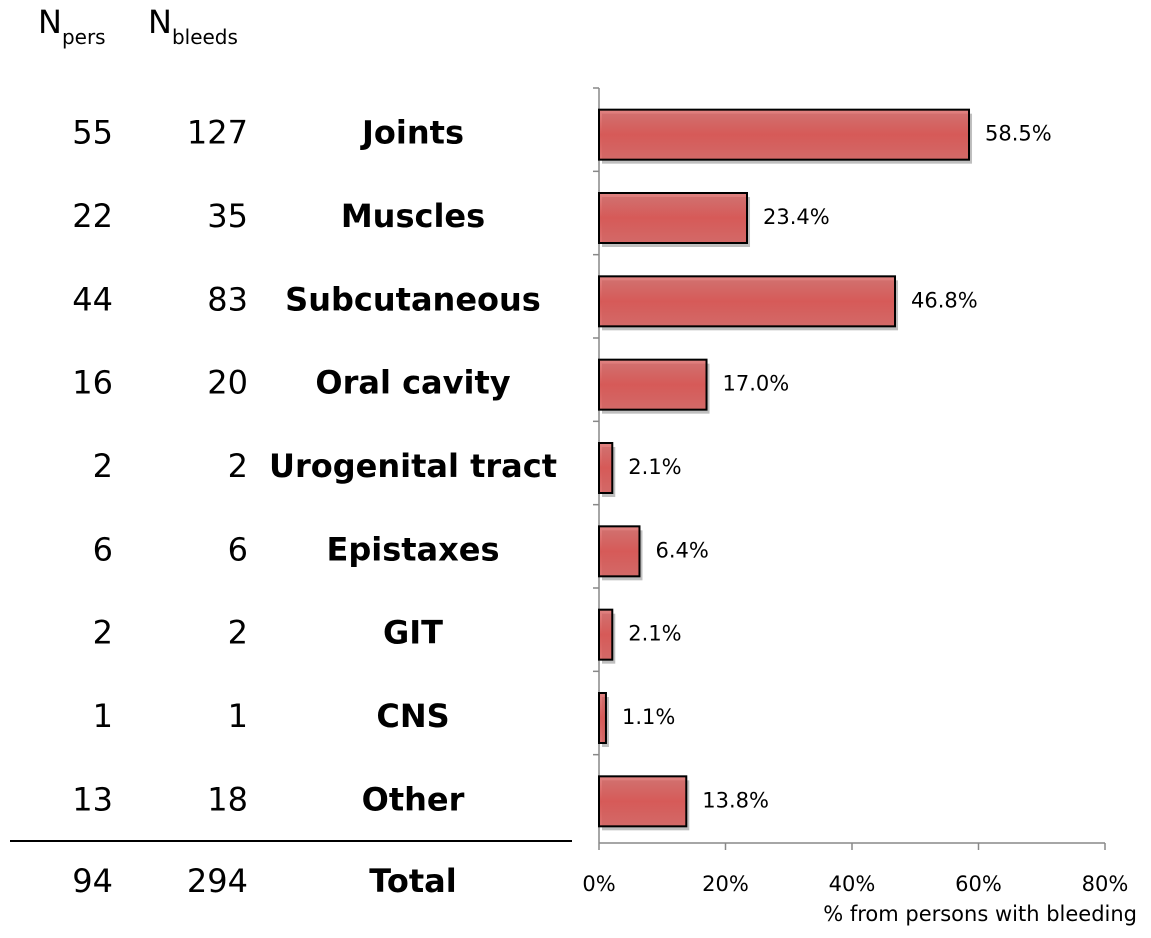  What do you see at coordinates (1105, 884) in the screenshot?
I see `x-tick-label: 80%` at bounding box center [1105, 884].